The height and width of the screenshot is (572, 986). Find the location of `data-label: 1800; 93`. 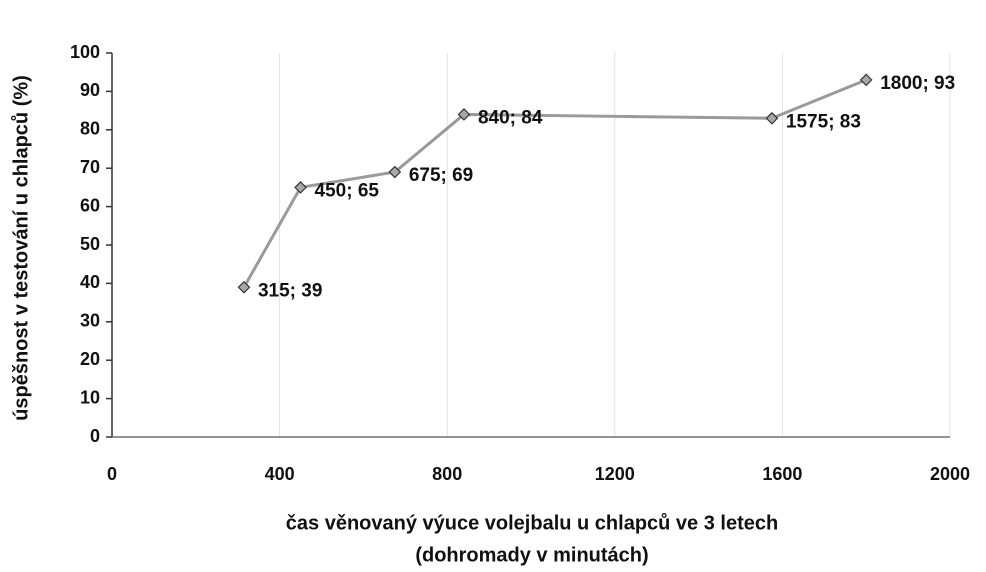

data-label: 1800; 93 is located at coordinates (917, 83).